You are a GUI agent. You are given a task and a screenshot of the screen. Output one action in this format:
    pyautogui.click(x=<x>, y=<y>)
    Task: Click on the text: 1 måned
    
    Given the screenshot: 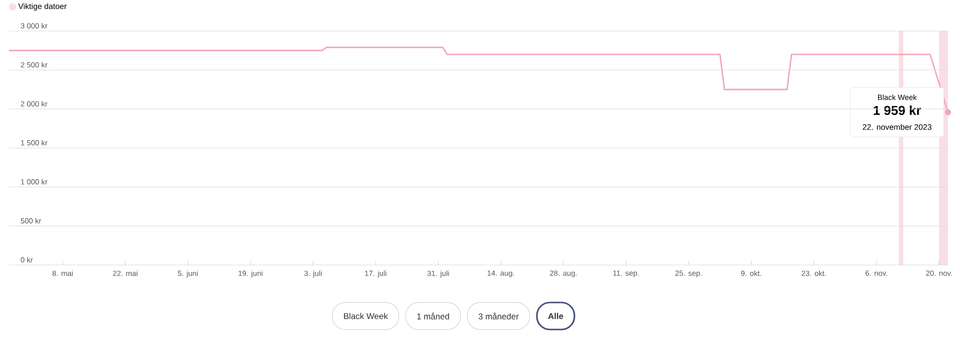 What is the action you would take?
    pyautogui.click(x=433, y=316)
    